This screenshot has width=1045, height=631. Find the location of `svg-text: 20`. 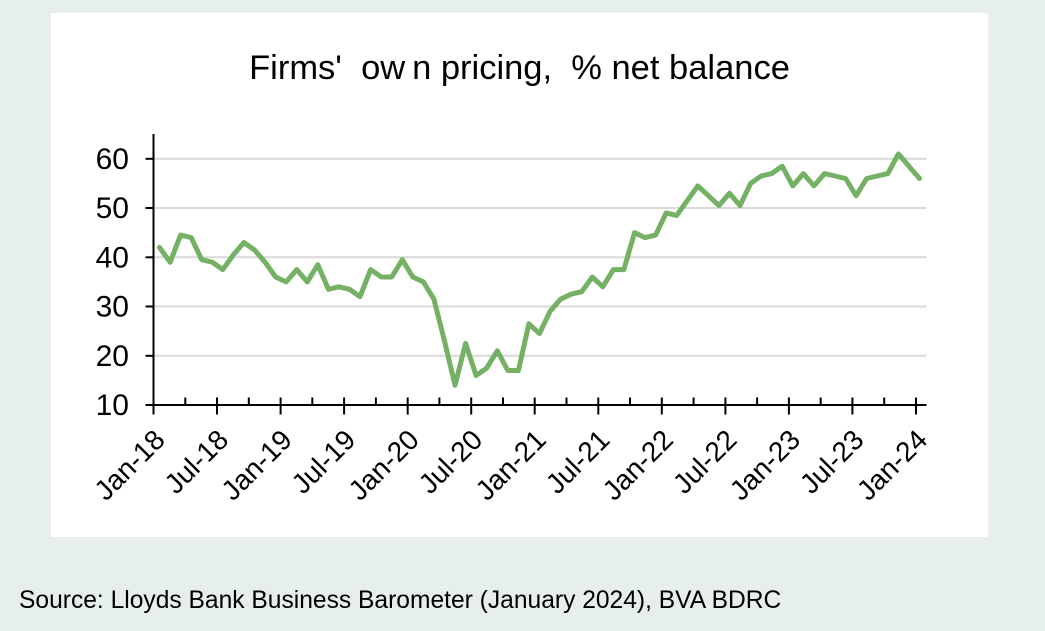

svg-text: 20 is located at coordinates (112, 356).